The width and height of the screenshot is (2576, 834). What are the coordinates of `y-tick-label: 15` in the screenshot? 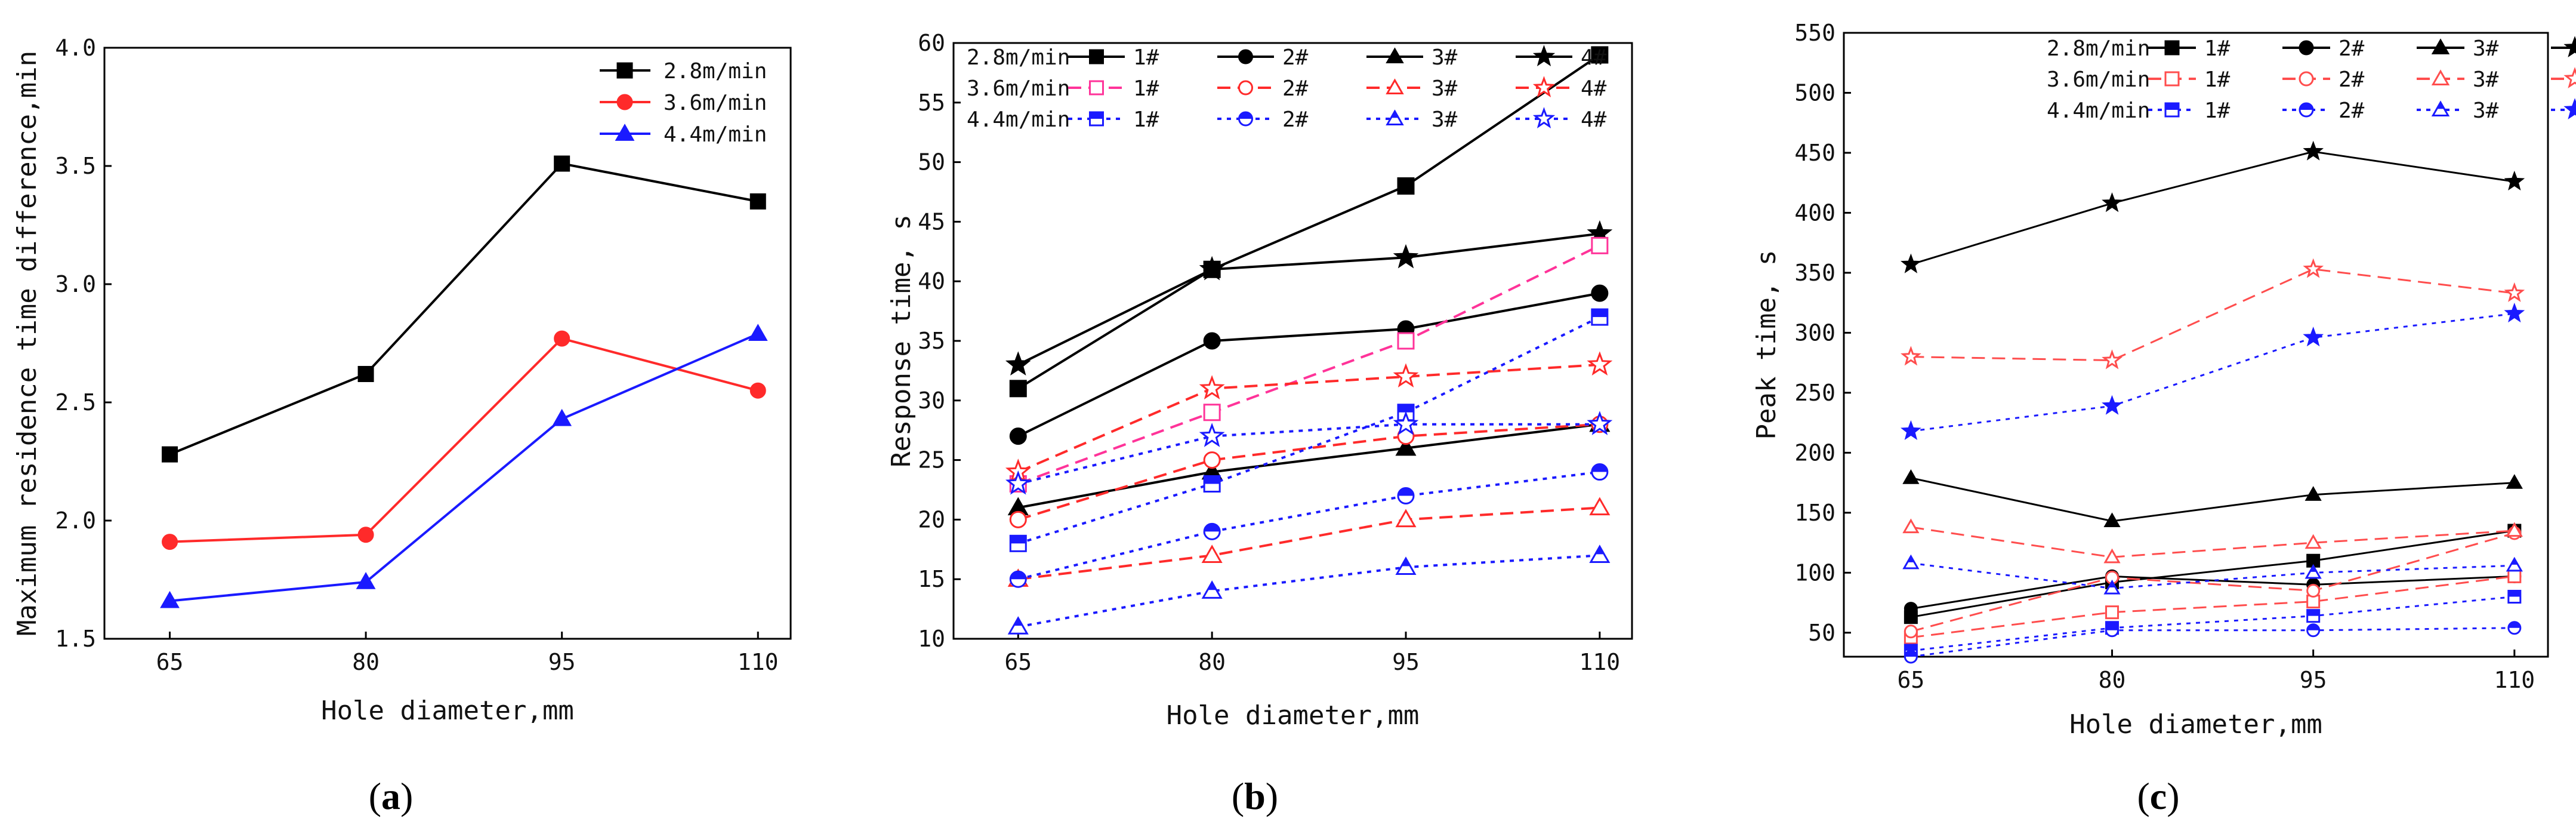 It's located at (932, 579).